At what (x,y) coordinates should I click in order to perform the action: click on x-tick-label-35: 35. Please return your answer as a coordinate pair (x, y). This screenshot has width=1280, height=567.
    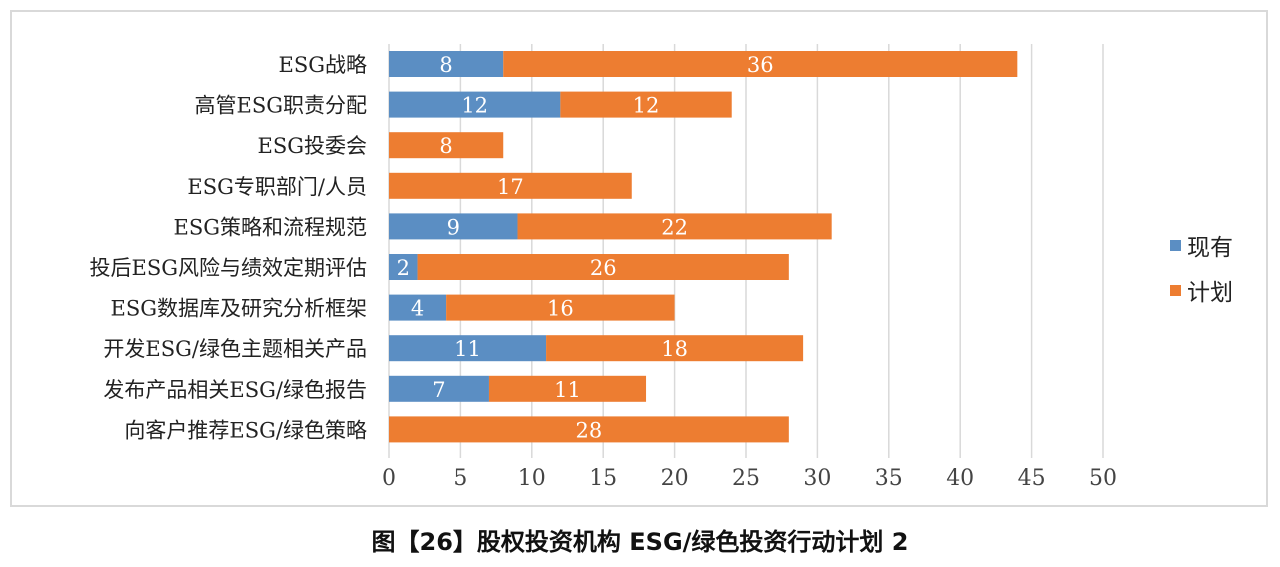
    Looking at the image, I should click on (889, 478).